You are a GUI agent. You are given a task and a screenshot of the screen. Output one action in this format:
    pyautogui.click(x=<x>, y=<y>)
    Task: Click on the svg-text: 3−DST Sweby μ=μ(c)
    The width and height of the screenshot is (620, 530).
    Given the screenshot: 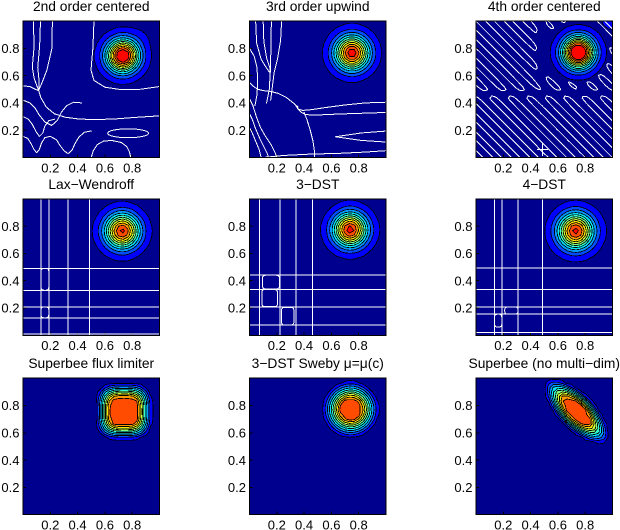 What is the action you would take?
    pyautogui.click(x=318, y=363)
    